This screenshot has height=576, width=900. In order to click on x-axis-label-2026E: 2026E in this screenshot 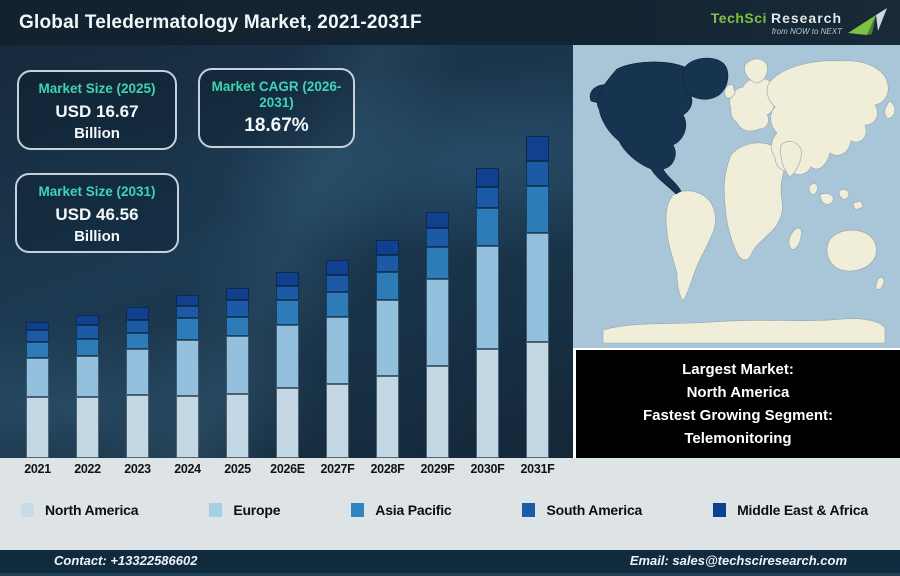, I will do `click(287, 469)`.